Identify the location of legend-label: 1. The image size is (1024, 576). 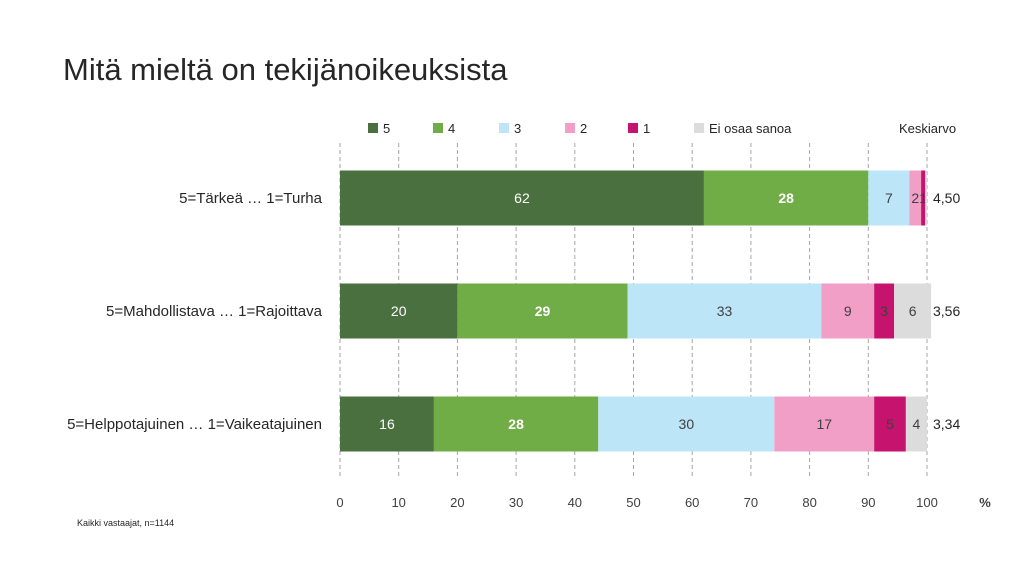
(646, 128).